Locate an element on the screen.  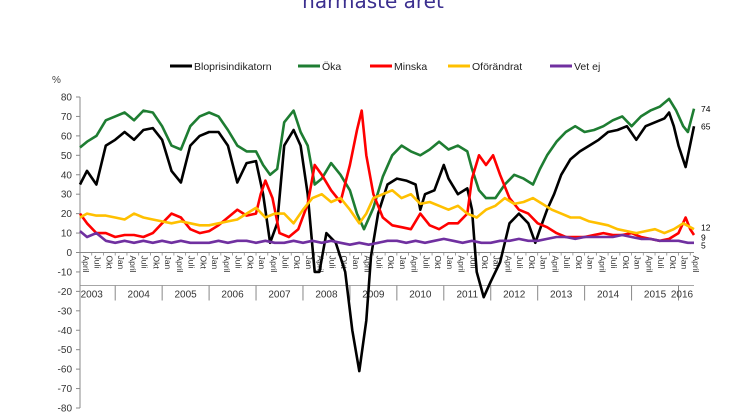
y-tick-label: -70 is located at coordinates (65, 389).